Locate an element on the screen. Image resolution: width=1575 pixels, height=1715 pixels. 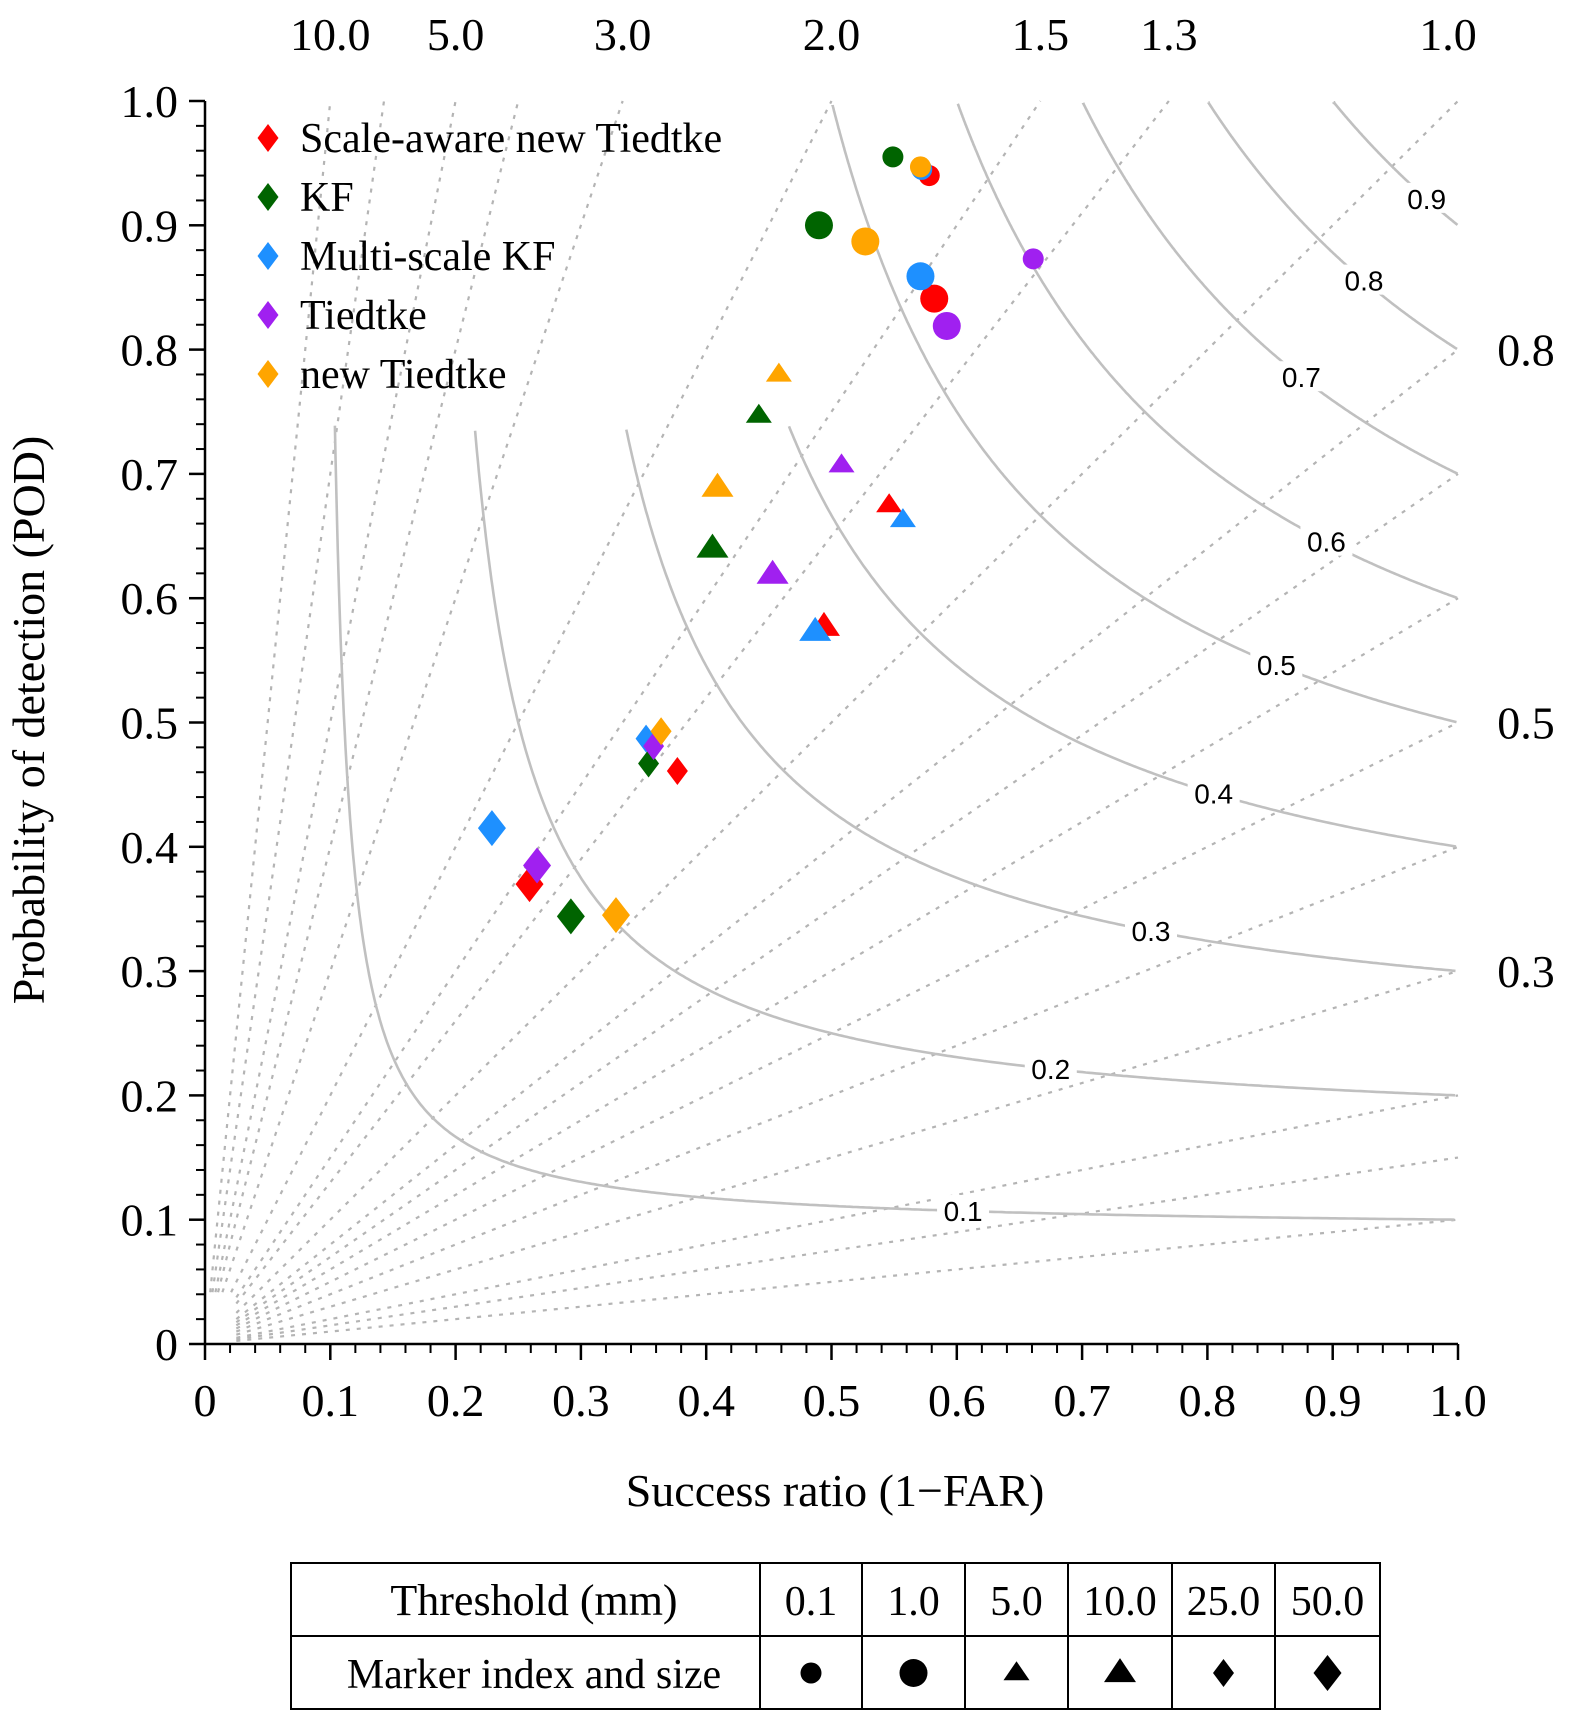
csi-label: 0.8 is located at coordinates (1364, 281).